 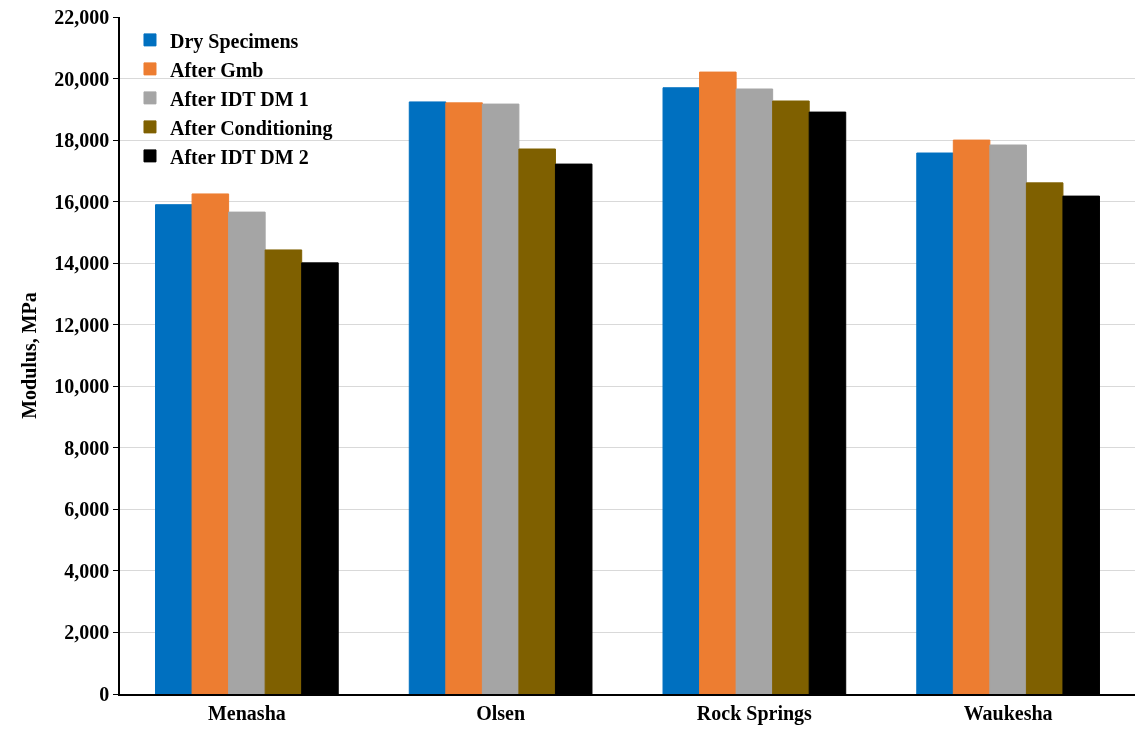 I want to click on y-tick-label: 18,000, so click(x=82, y=140).